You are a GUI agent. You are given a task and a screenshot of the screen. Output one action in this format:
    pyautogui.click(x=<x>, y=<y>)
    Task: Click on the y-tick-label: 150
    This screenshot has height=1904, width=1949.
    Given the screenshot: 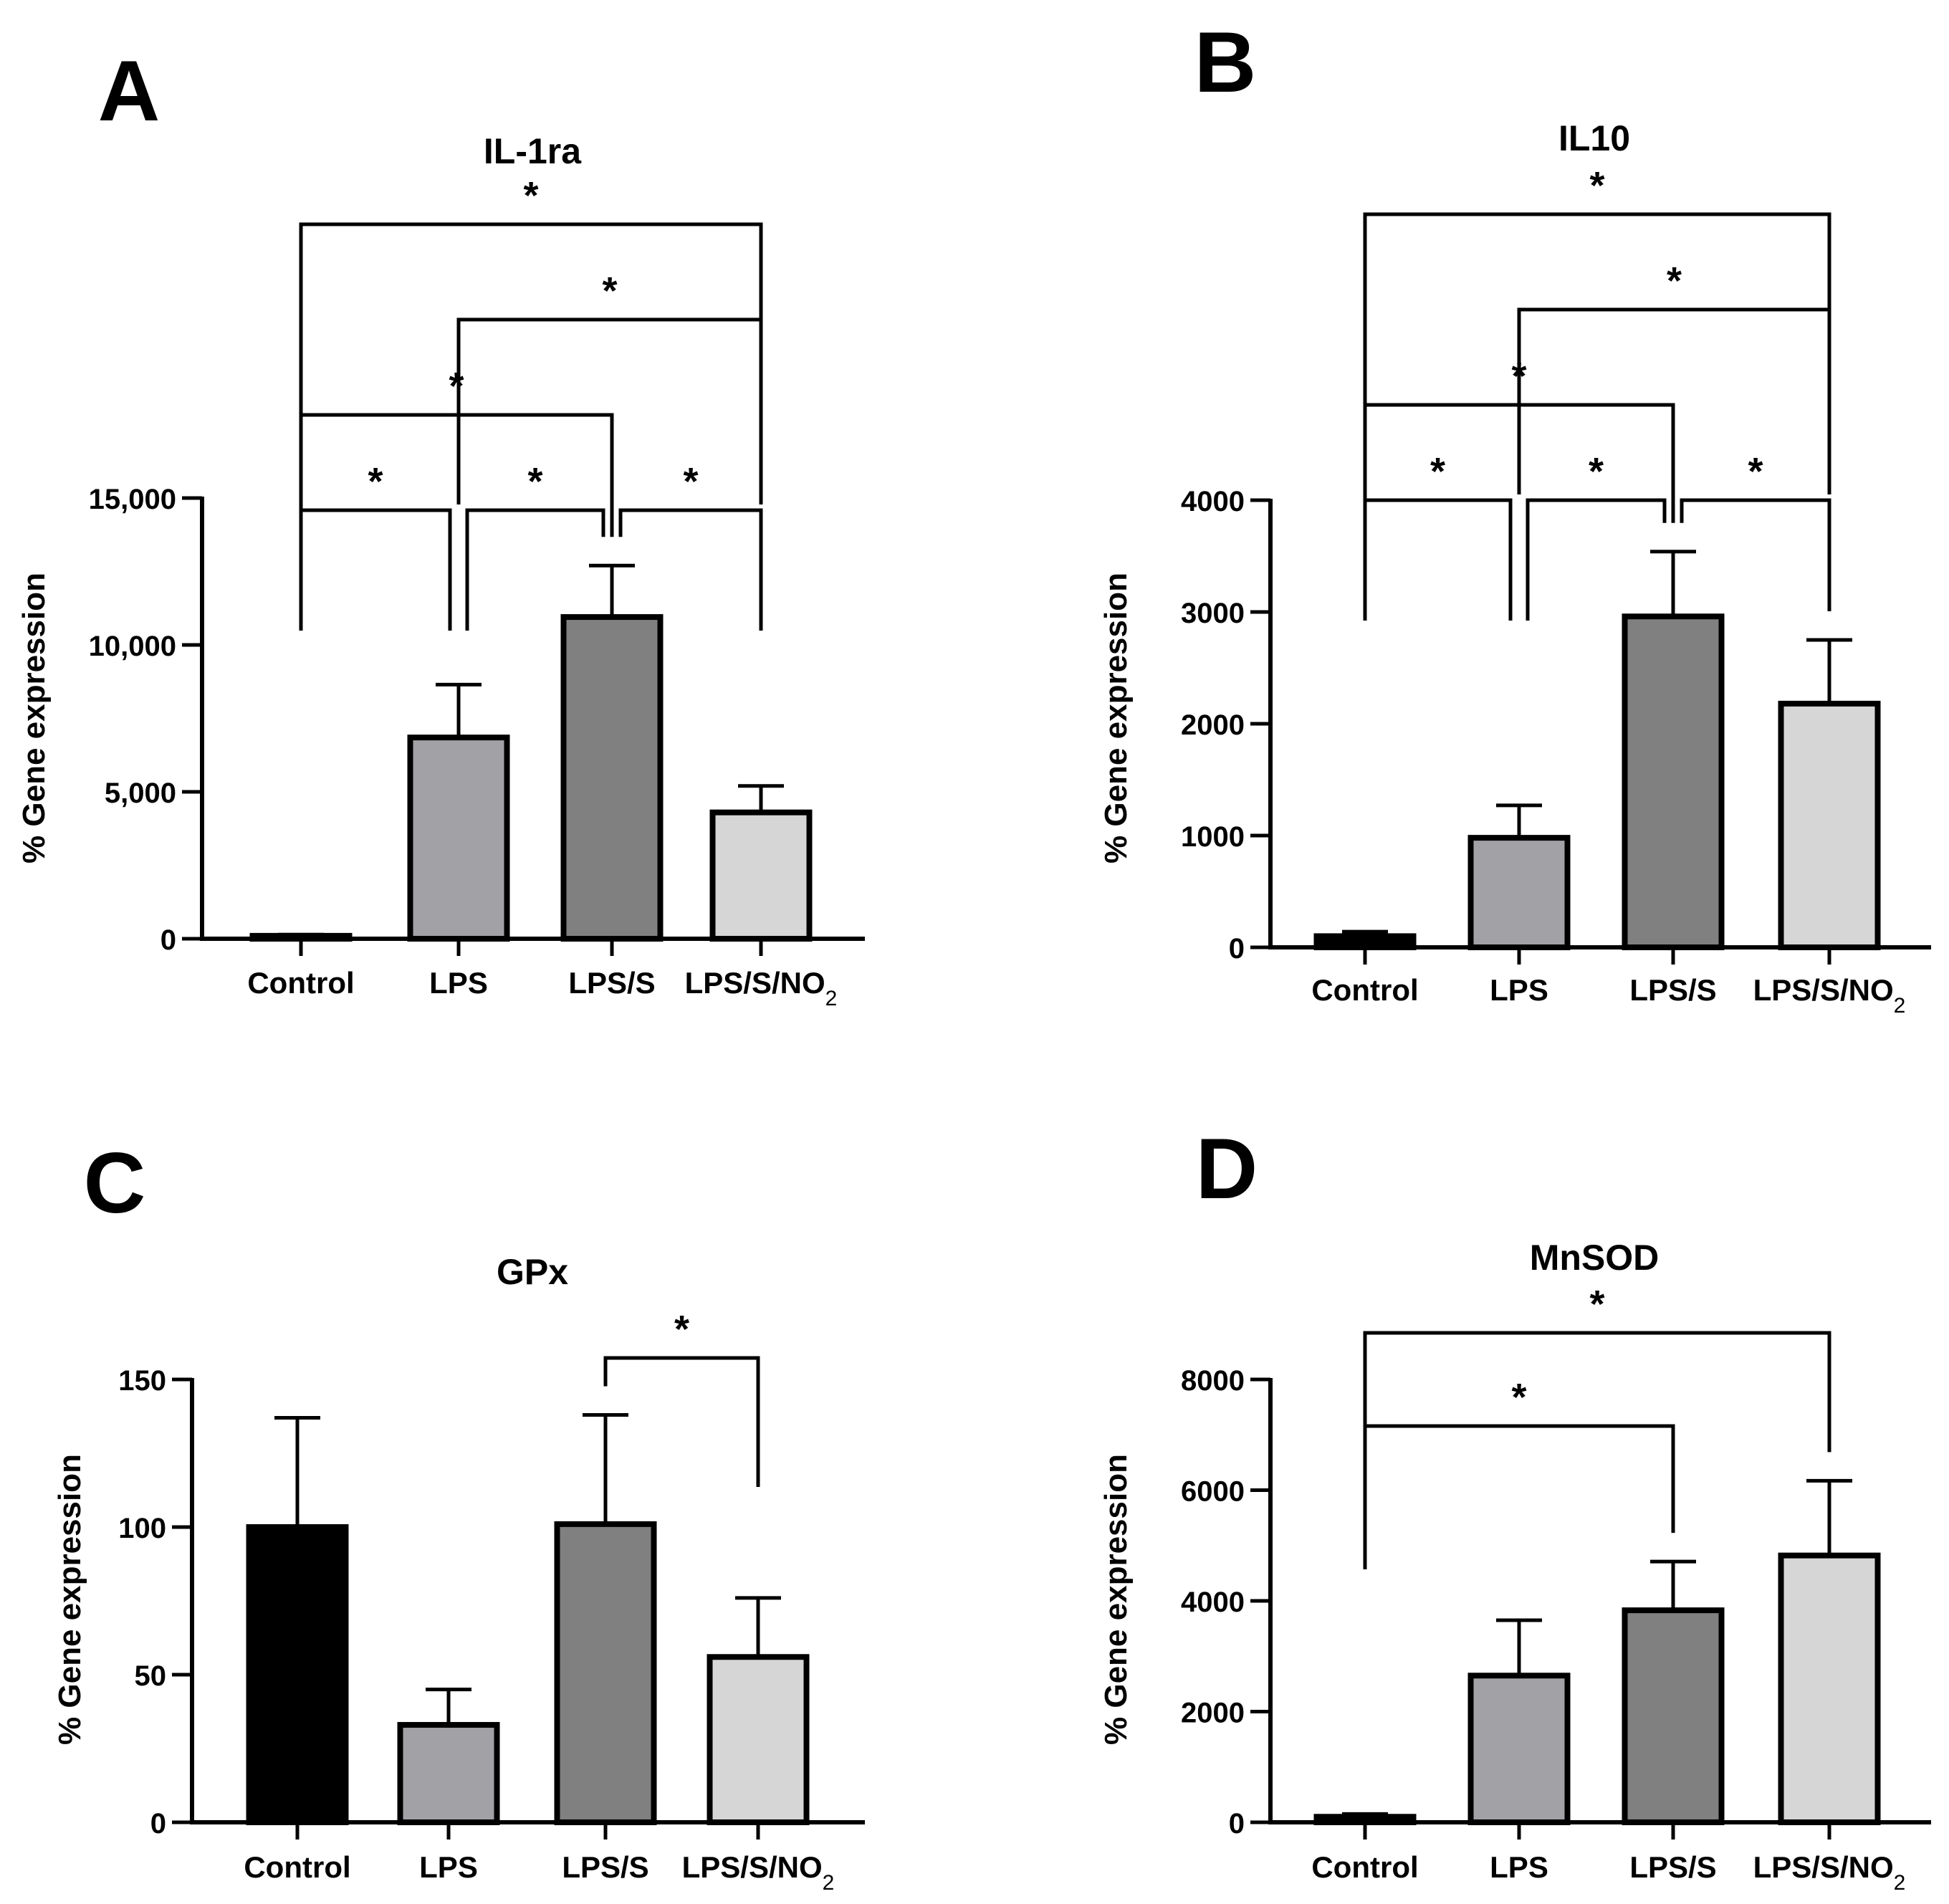 What is the action you would take?
    pyautogui.click(x=142, y=1381)
    